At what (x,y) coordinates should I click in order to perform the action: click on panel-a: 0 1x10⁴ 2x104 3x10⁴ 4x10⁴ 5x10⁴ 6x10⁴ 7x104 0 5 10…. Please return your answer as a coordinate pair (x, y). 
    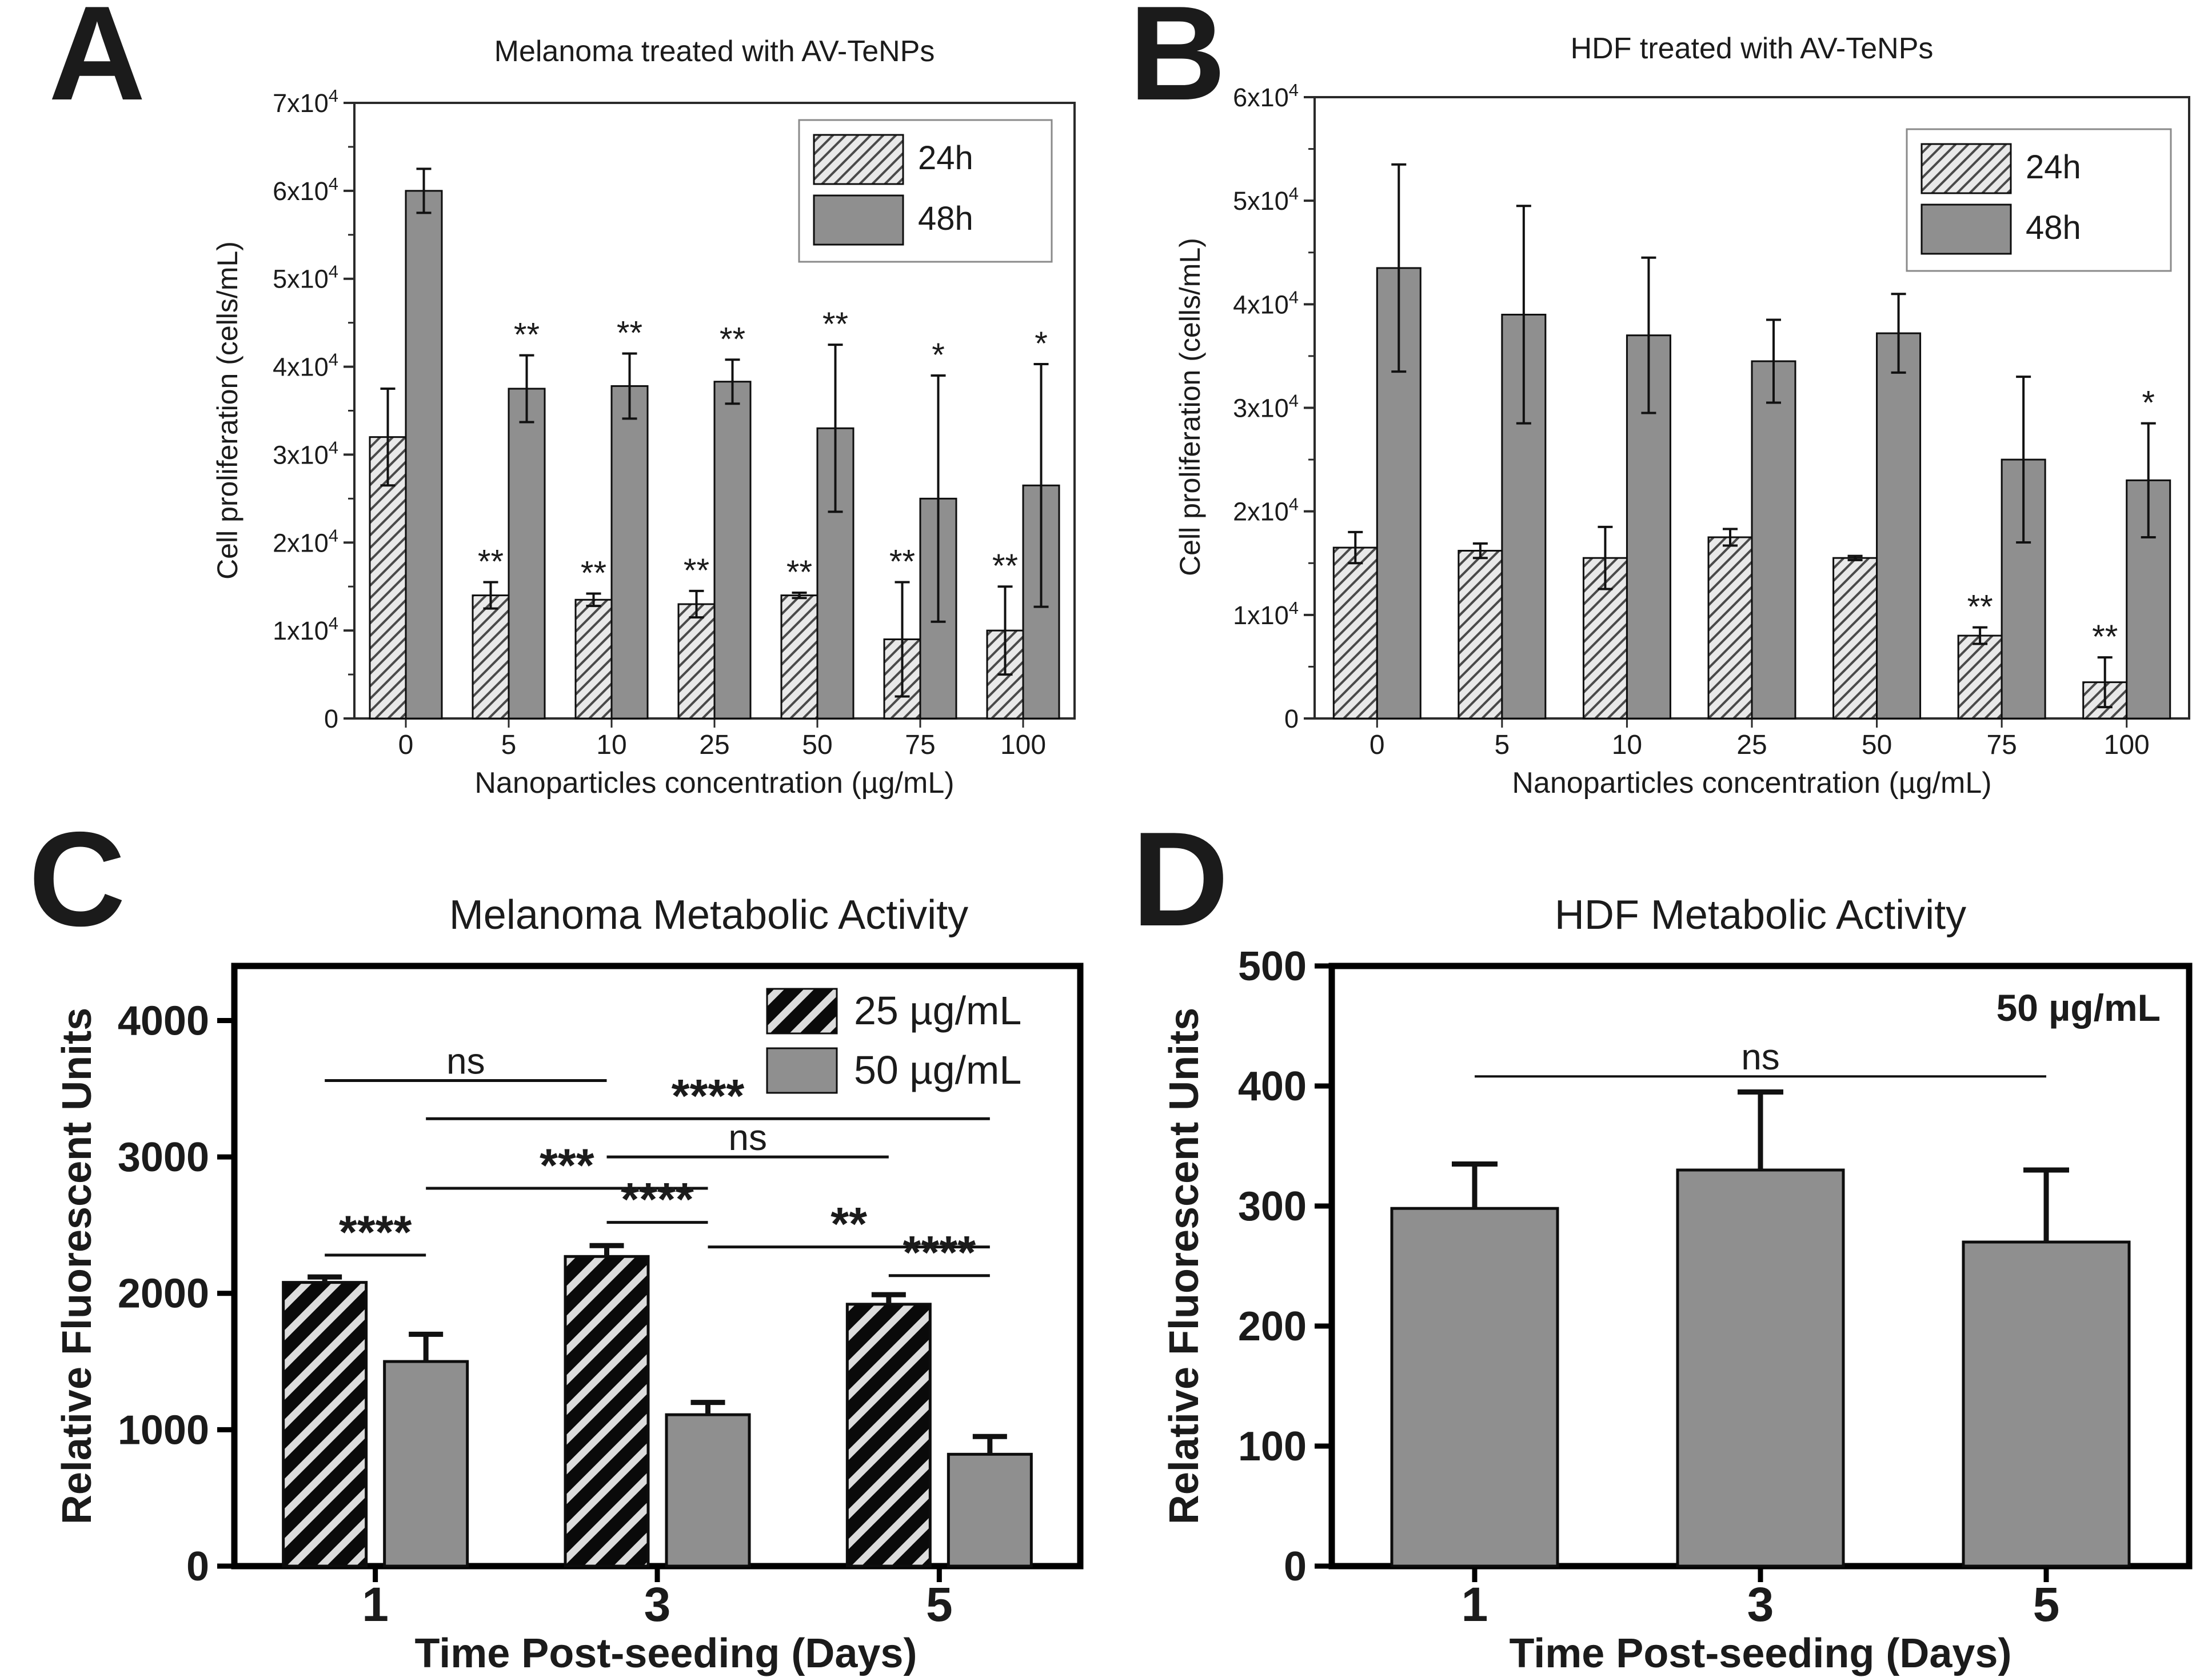
    Looking at the image, I should click on (674, 423).